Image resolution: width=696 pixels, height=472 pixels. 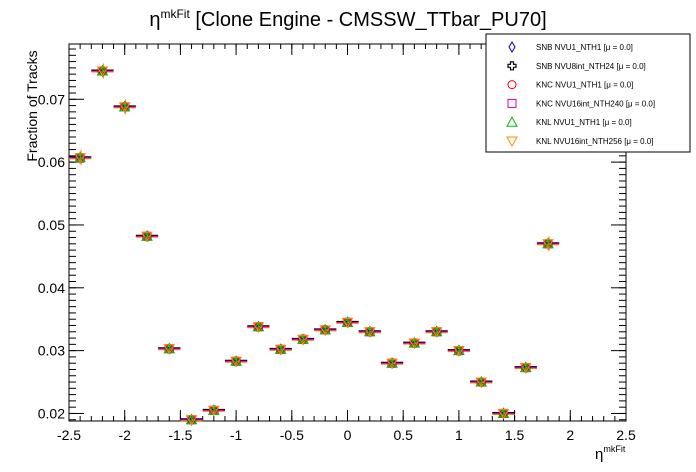 I want to click on y-tick-label: 0.06, so click(x=51, y=162).